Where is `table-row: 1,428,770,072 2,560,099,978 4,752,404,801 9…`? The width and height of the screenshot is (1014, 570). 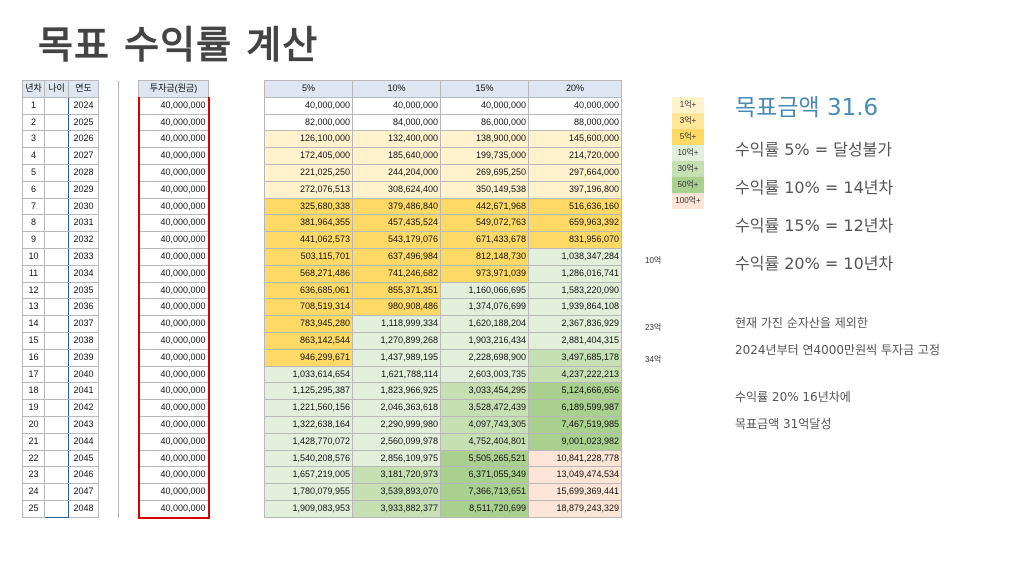
table-row: 1,428,770,072 2,560,099,978 4,752,404,801 9… is located at coordinates (443, 441).